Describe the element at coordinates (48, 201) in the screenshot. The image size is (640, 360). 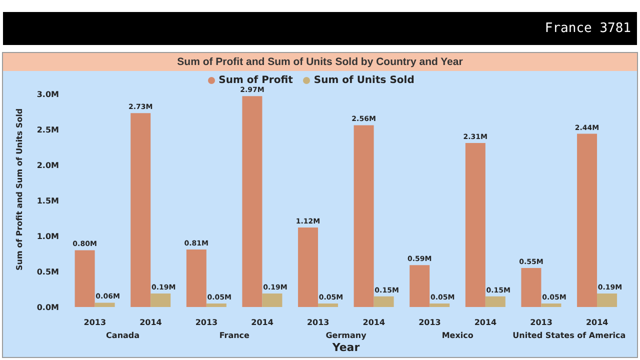
I see `y-tick-label: 1.5M` at that location.